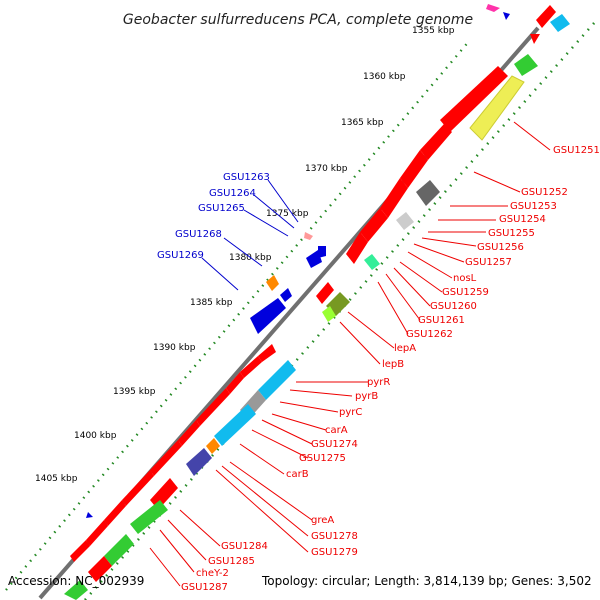  I want to click on gene-label: pyrB, so click(366, 396).